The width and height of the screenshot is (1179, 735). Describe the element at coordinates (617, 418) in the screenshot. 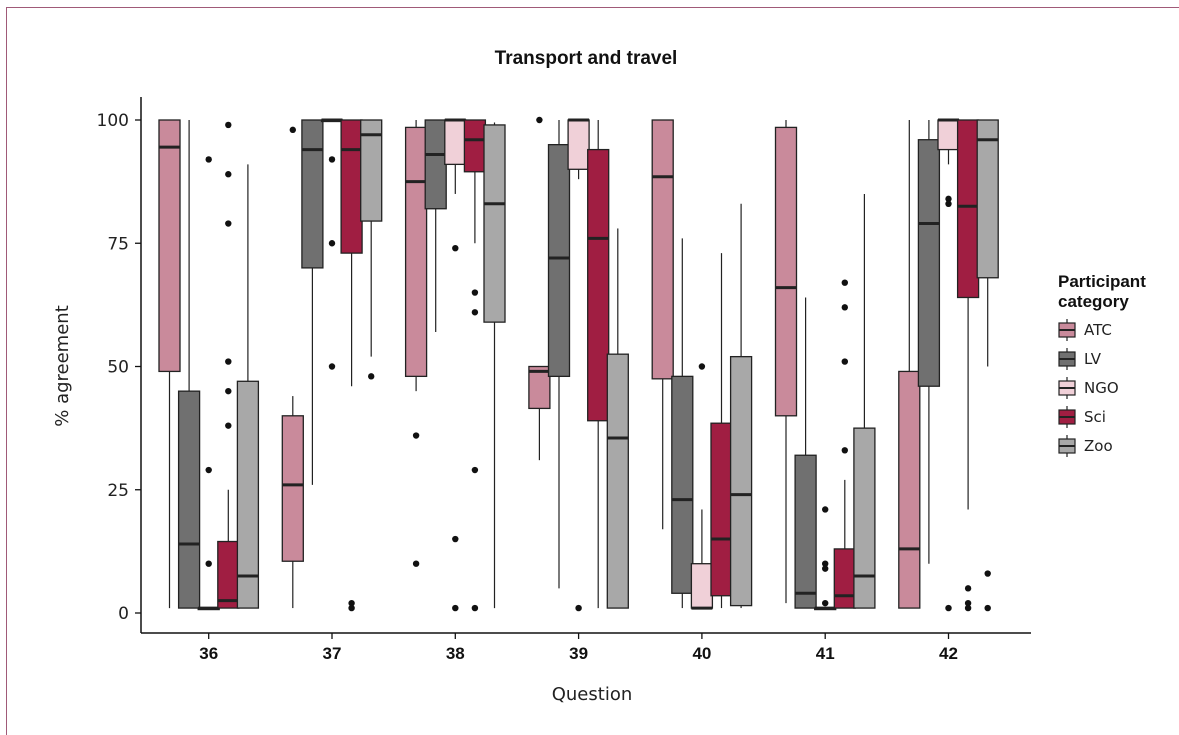

I see `box-zoo-q39` at that location.